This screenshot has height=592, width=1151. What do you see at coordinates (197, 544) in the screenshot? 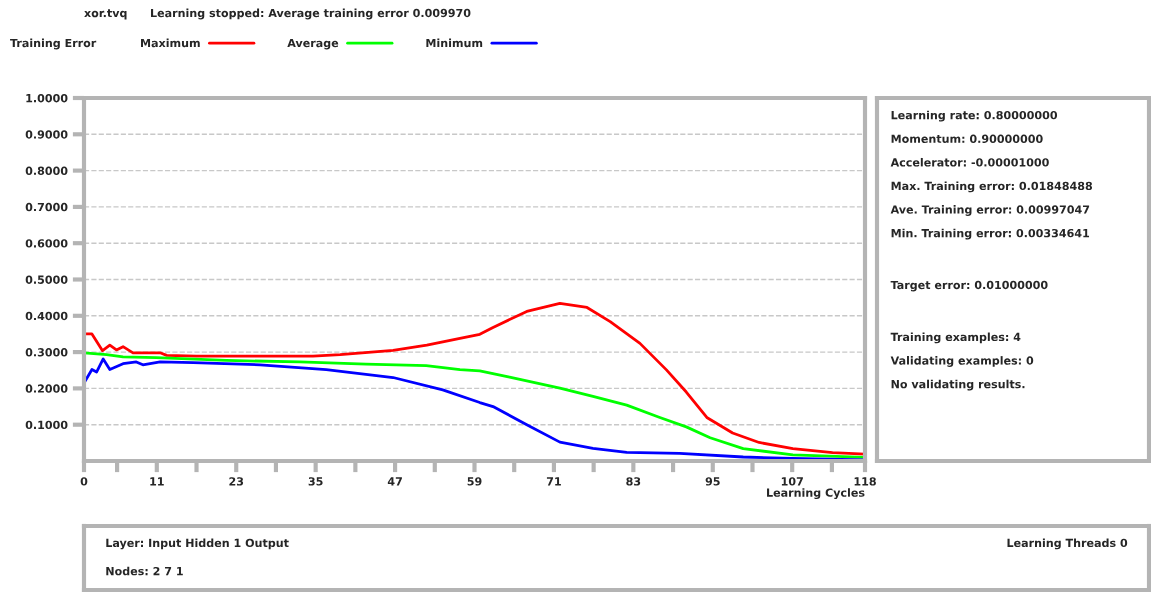
I see `text: Layer: Input Hidden 1 Output` at bounding box center [197, 544].